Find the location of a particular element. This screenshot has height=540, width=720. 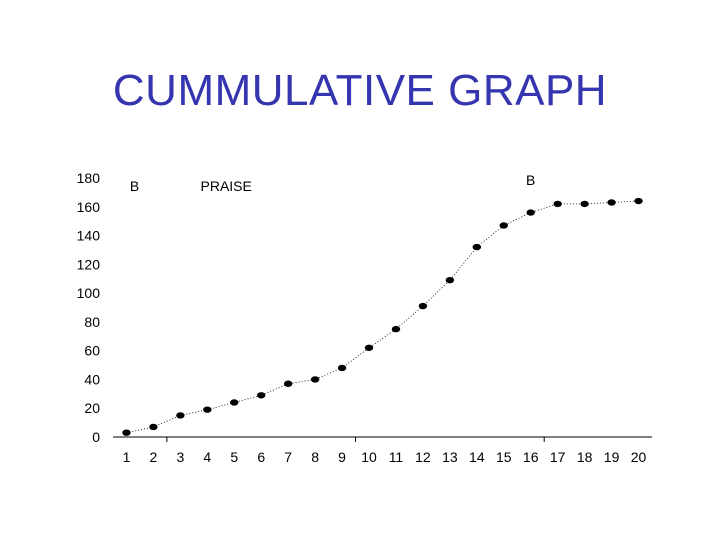

y-tick-label: 140 is located at coordinates (89, 236).